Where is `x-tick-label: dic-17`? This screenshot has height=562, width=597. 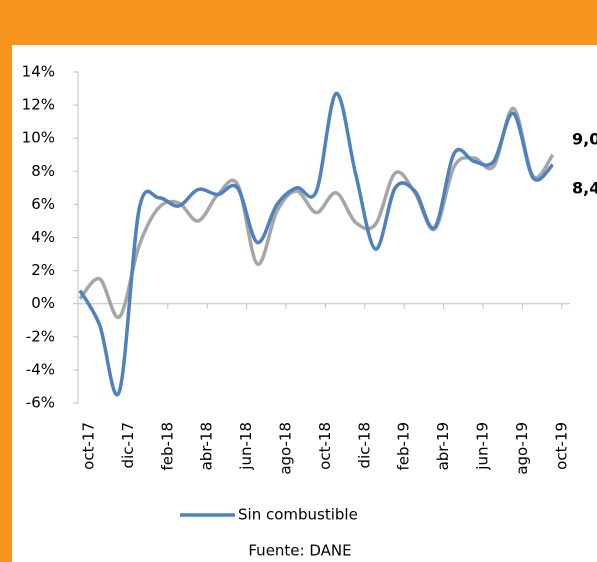 x-tick-label: dic-17 is located at coordinates (128, 445).